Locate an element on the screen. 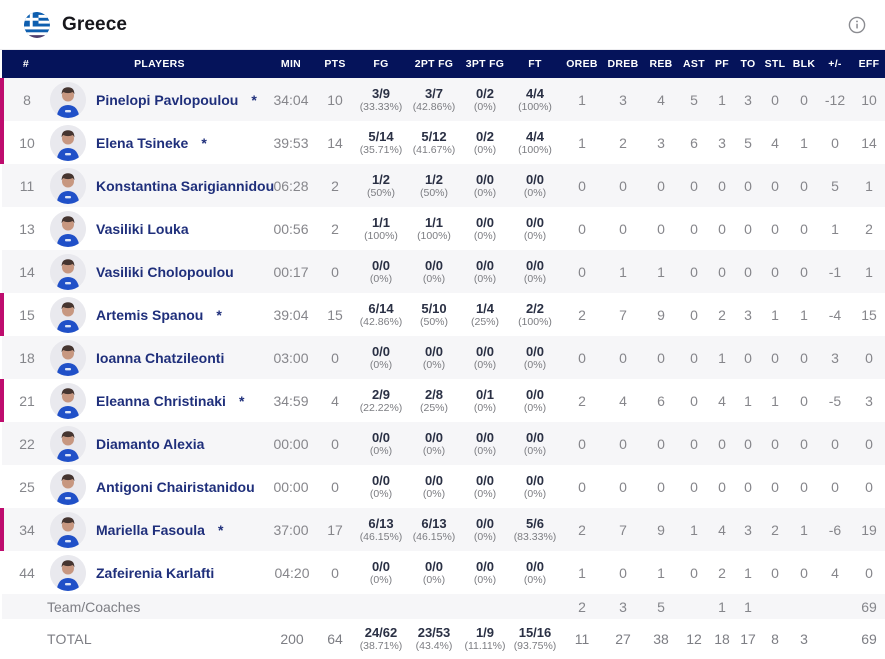 The image size is (885, 659). stat-oreb: 0 is located at coordinates (582, 357).